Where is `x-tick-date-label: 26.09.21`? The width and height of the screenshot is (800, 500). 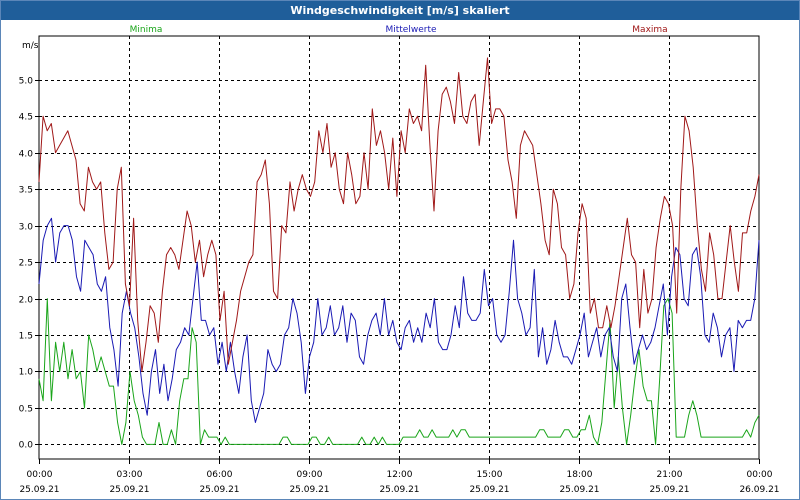
x-tick-date-label: 26.09.21 is located at coordinates (759, 490).